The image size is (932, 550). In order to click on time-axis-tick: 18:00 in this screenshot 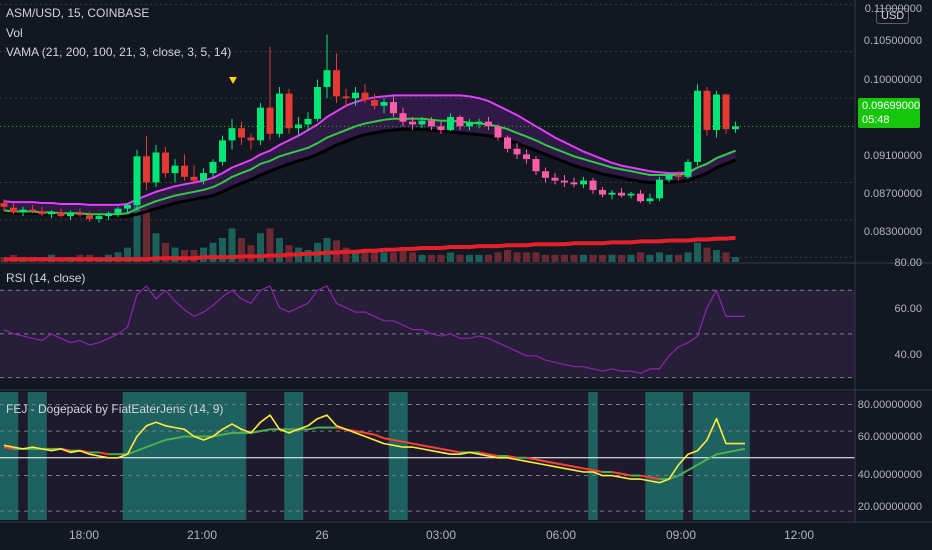, I will do `click(84, 535)`.